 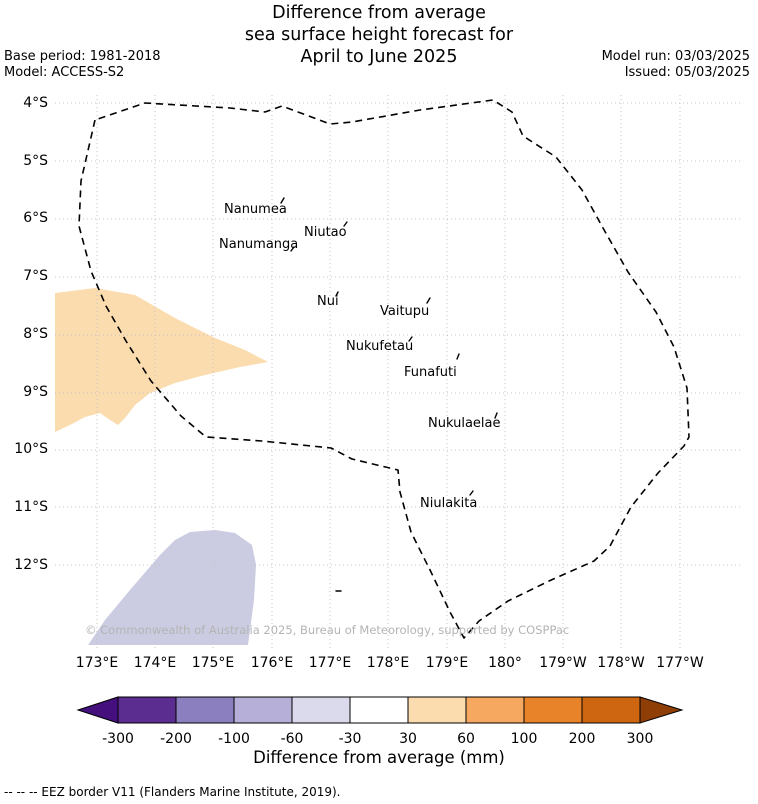 What do you see at coordinates (35, 103) in the screenshot?
I see `y-axis-tick-label: 4°S` at bounding box center [35, 103].